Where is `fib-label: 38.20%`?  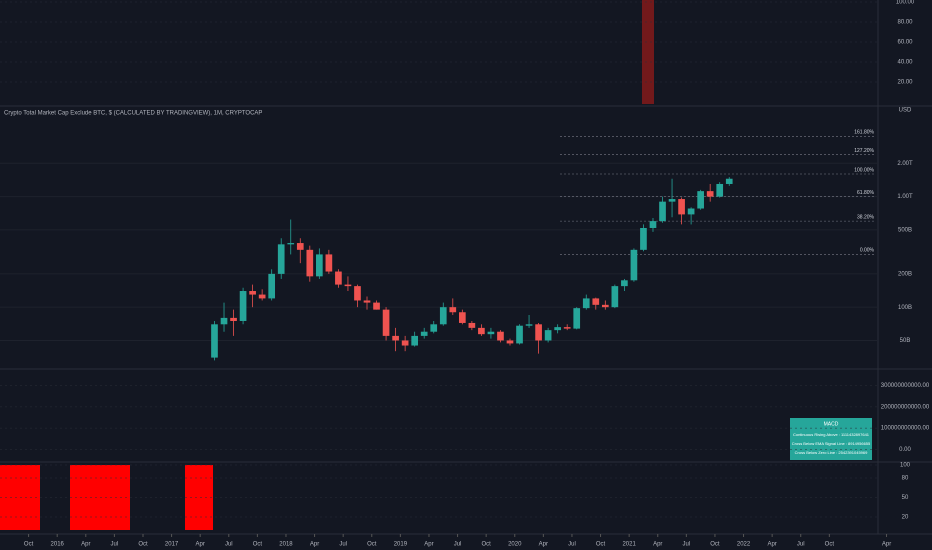
fib-label: 38.20% is located at coordinates (866, 217).